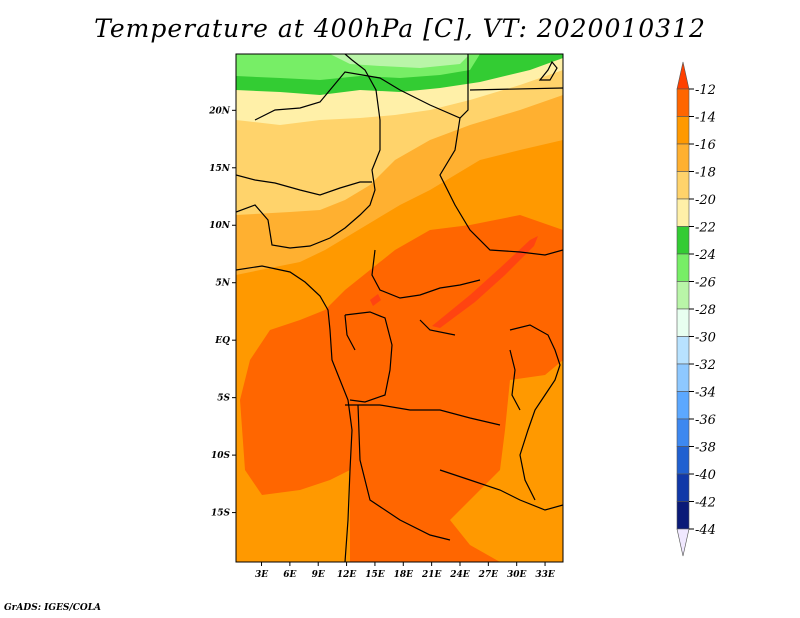  I want to click on y-tick-label: 5S, so click(223, 399).